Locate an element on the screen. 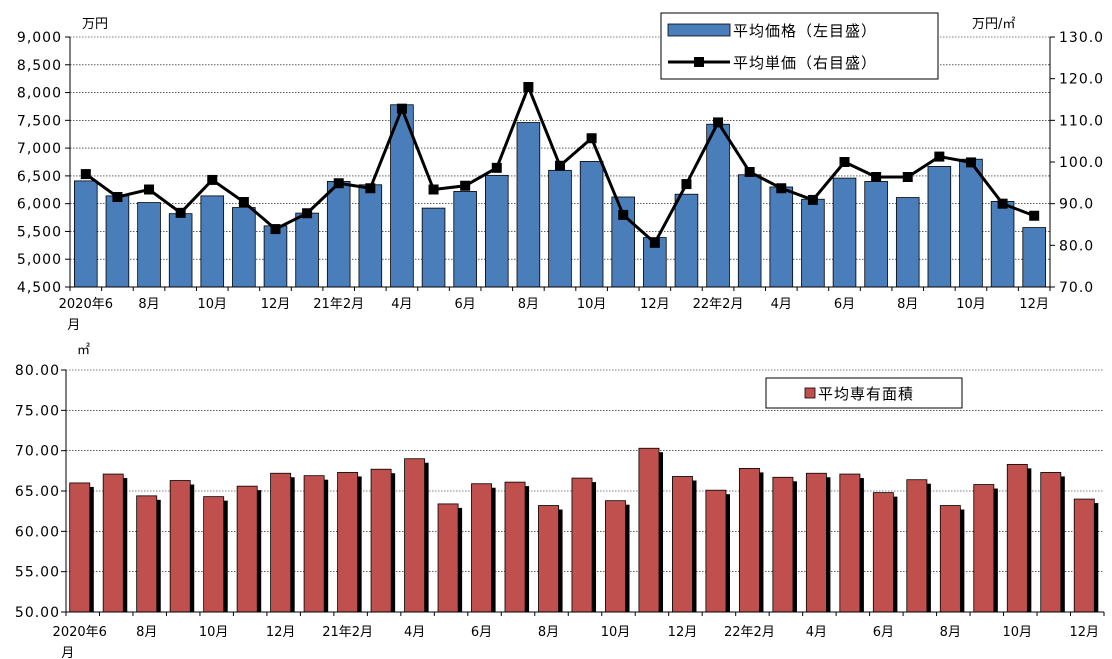 This screenshot has height=659, width=1112. legend-swatch-marker is located at coordinates (699, 62).